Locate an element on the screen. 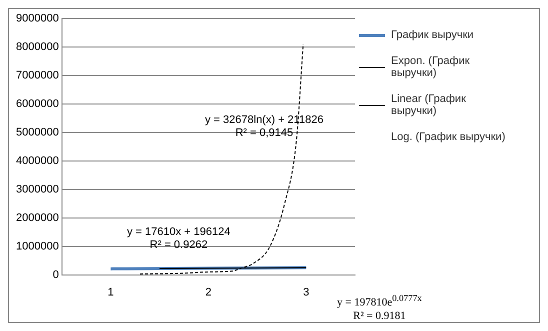 The height and width of the screenshot is (331, 548). y-tick-label: 2000000 is located at coordinates (37, 218).